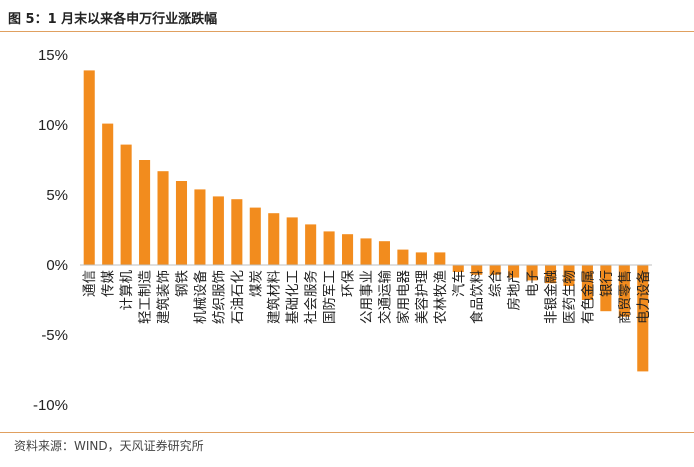 This screenshot has width=694, height=467. I want to click on category-label: 综合, so click(496, 283).